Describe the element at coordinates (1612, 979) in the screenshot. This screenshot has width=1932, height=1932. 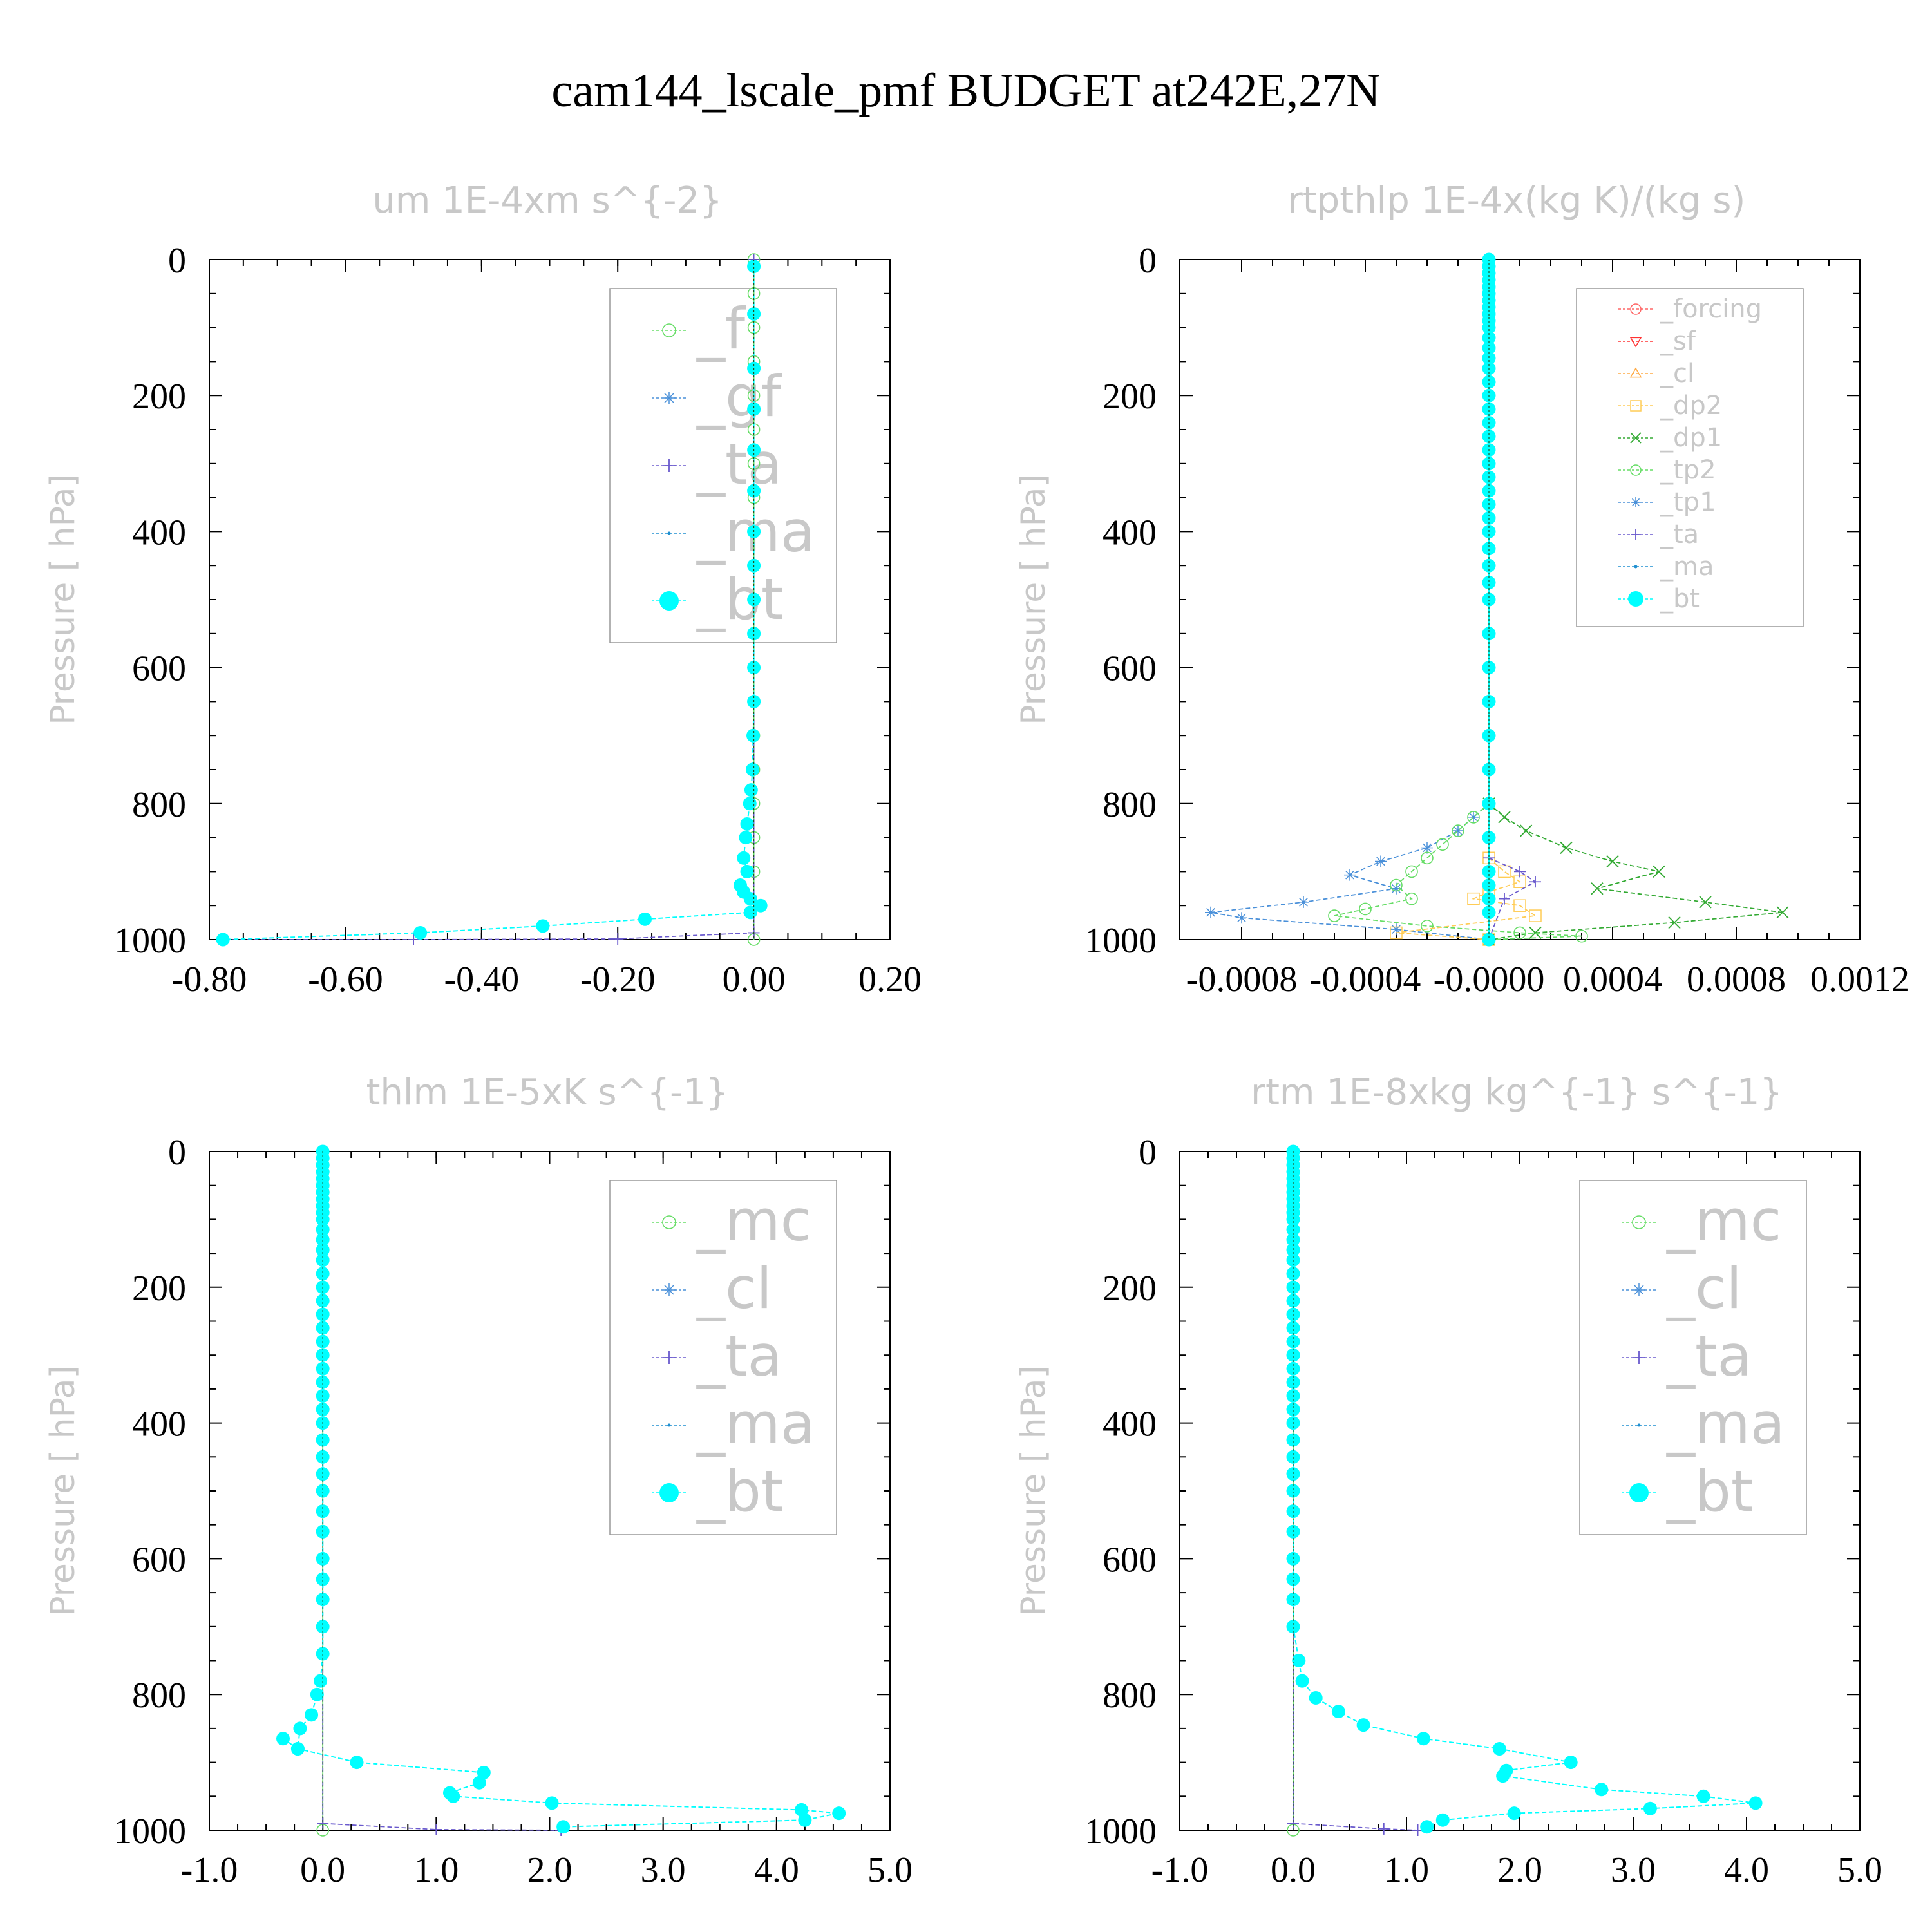
I see `x-tick-label: 0.0004` at that location.